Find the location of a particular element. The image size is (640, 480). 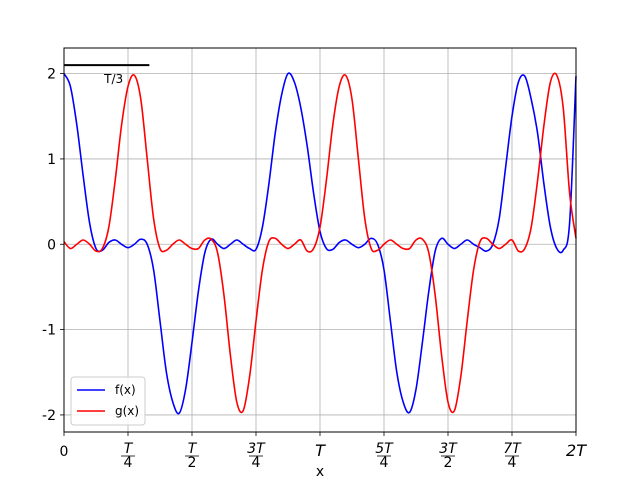

legend: f(x) g(x) is located at coordinates (108, 401).